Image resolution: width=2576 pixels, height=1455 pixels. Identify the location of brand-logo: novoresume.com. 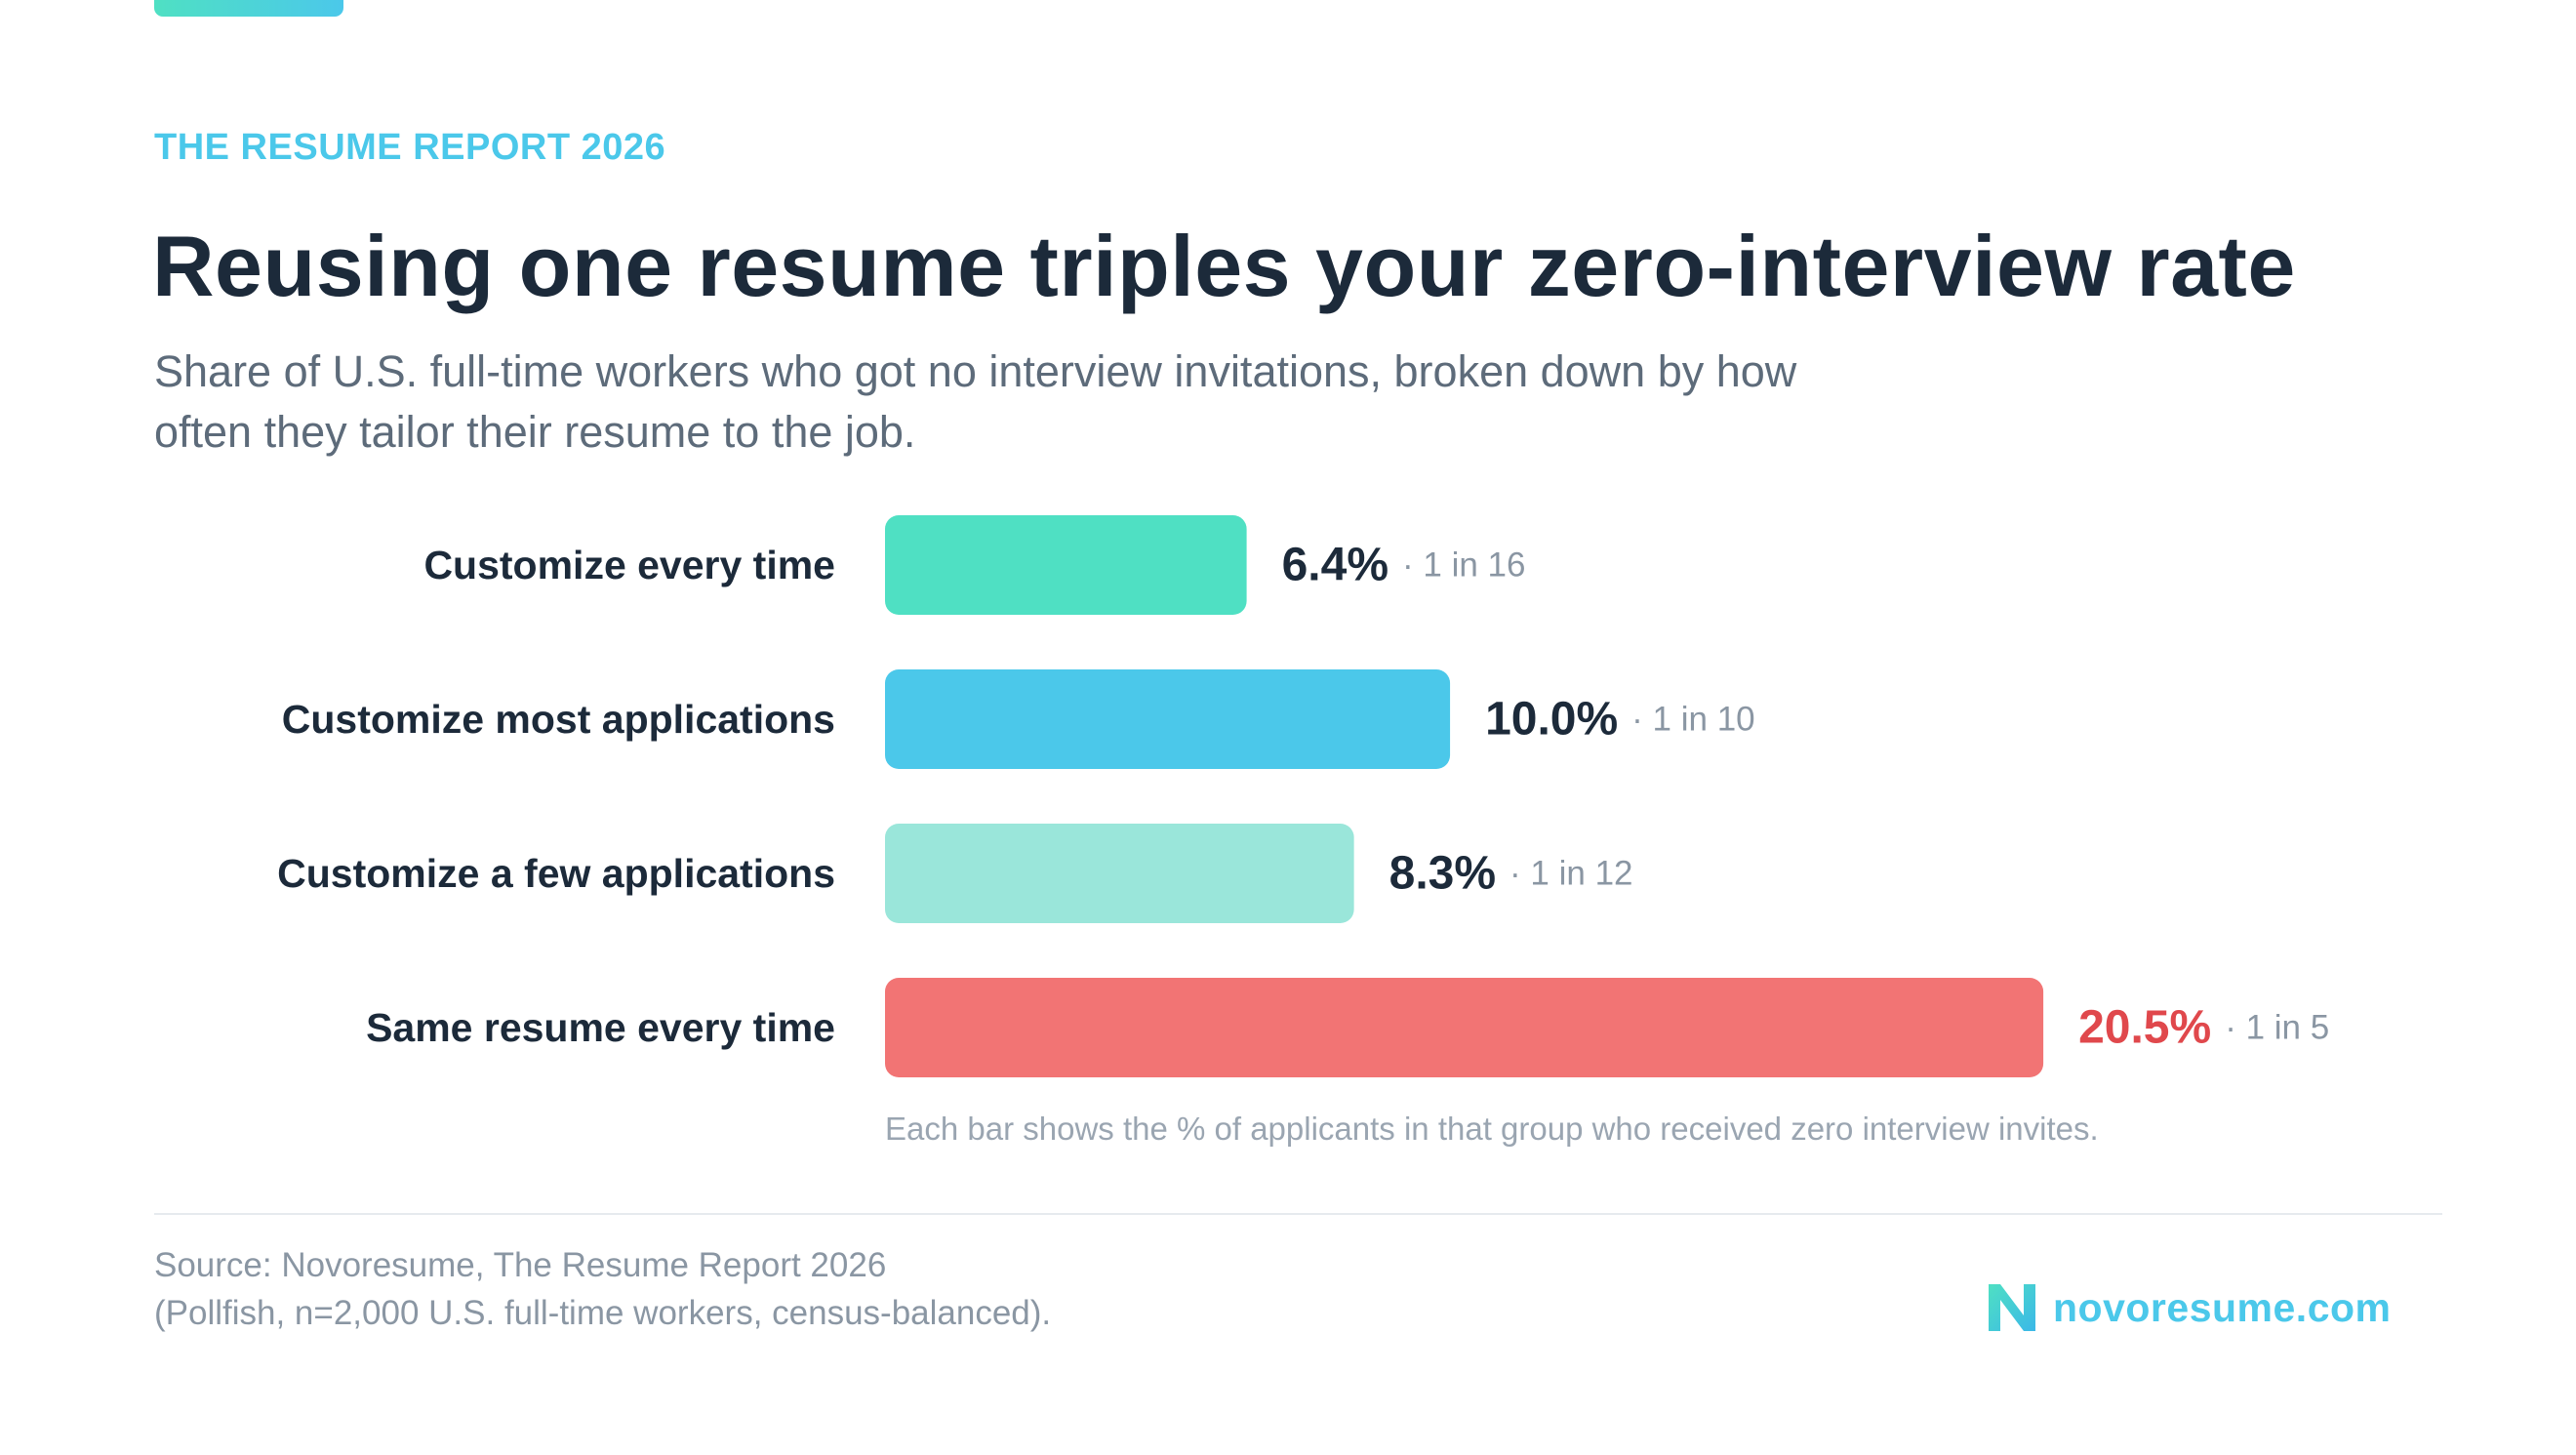
(2188, 1307).